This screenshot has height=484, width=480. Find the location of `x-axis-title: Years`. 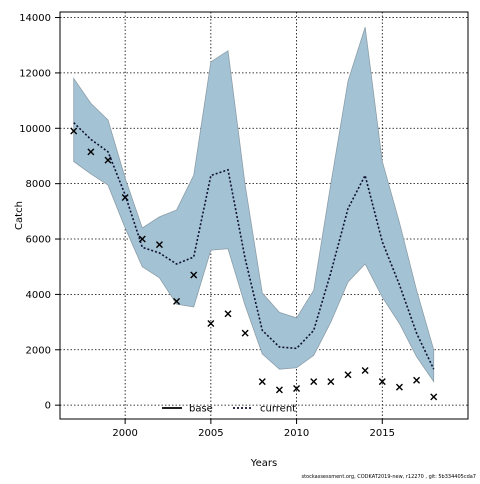

x-axis-title: Years is located at coordinates (263, 463).